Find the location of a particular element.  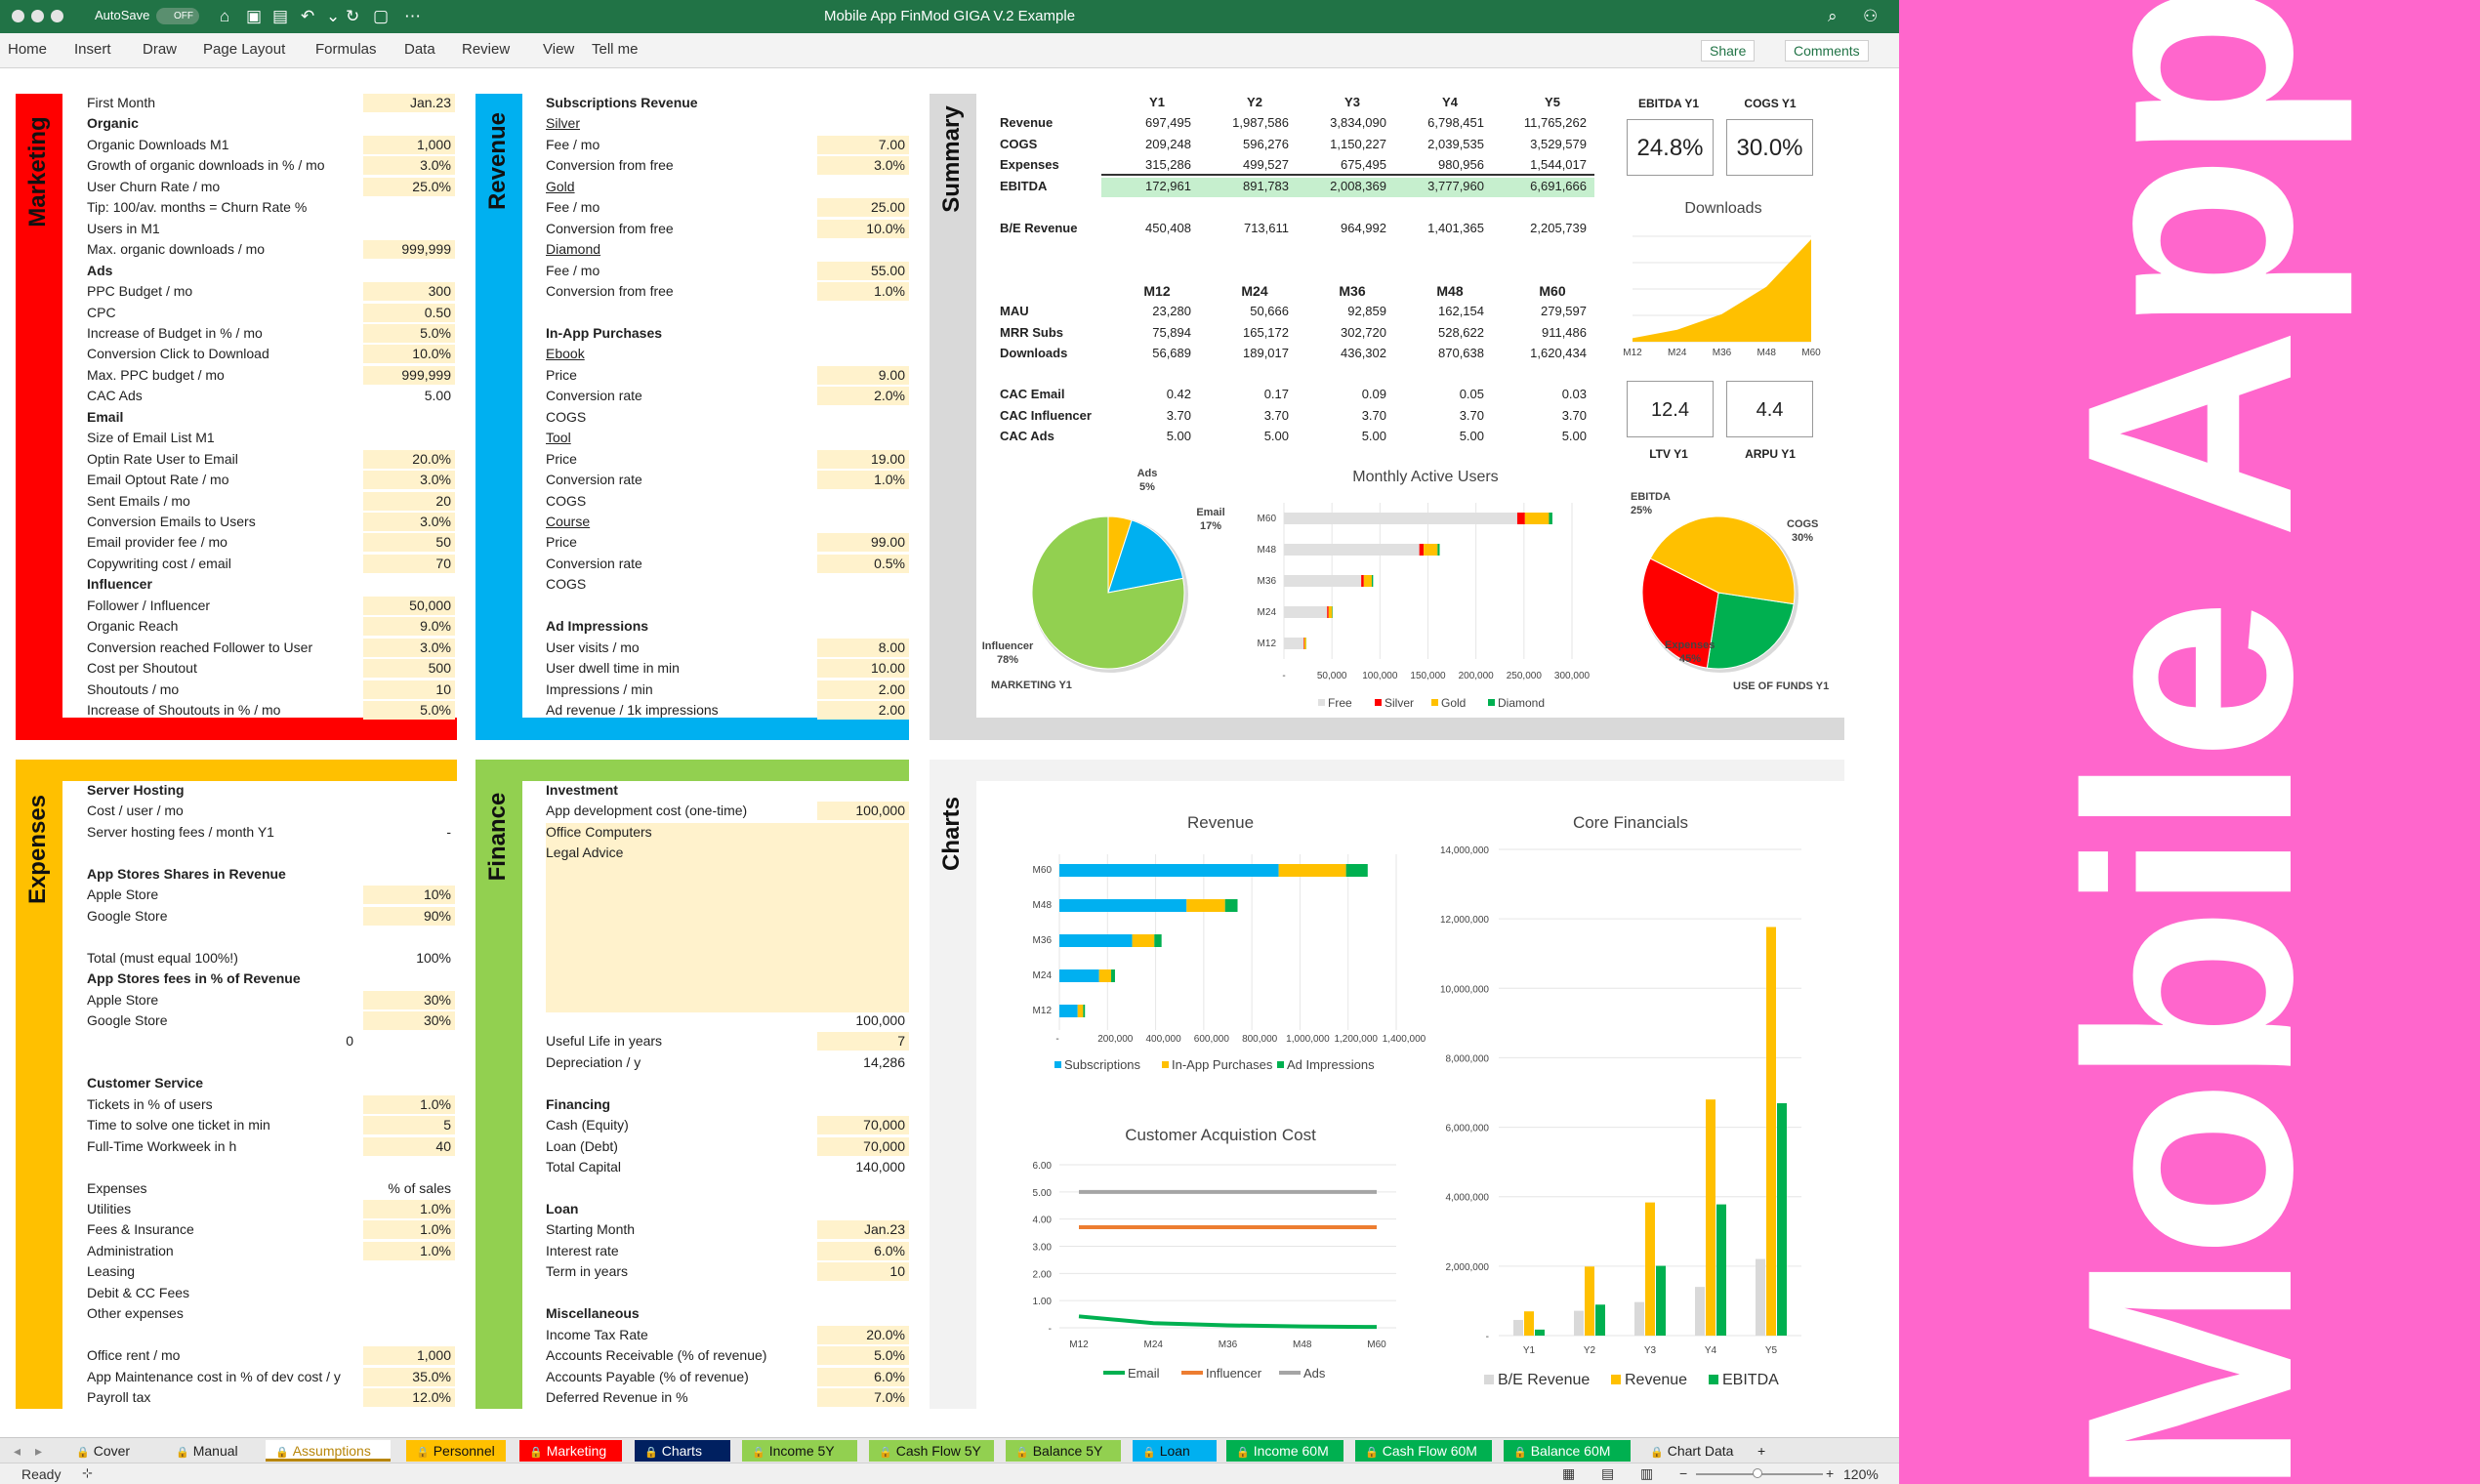

window-zoom-button is located at coordinates (57, 16).